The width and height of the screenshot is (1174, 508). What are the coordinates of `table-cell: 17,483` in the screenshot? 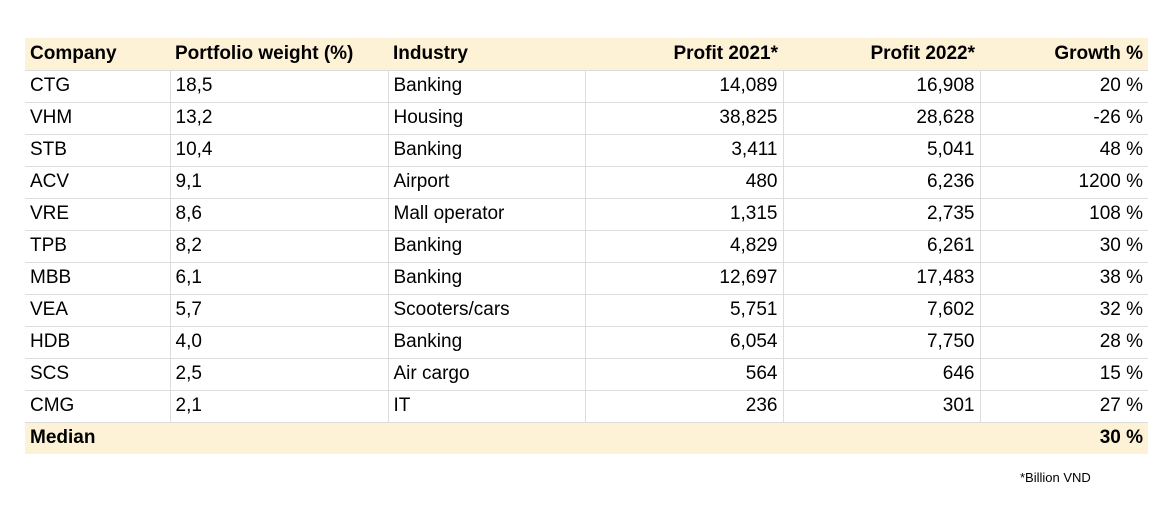 It's located at (881, 278).